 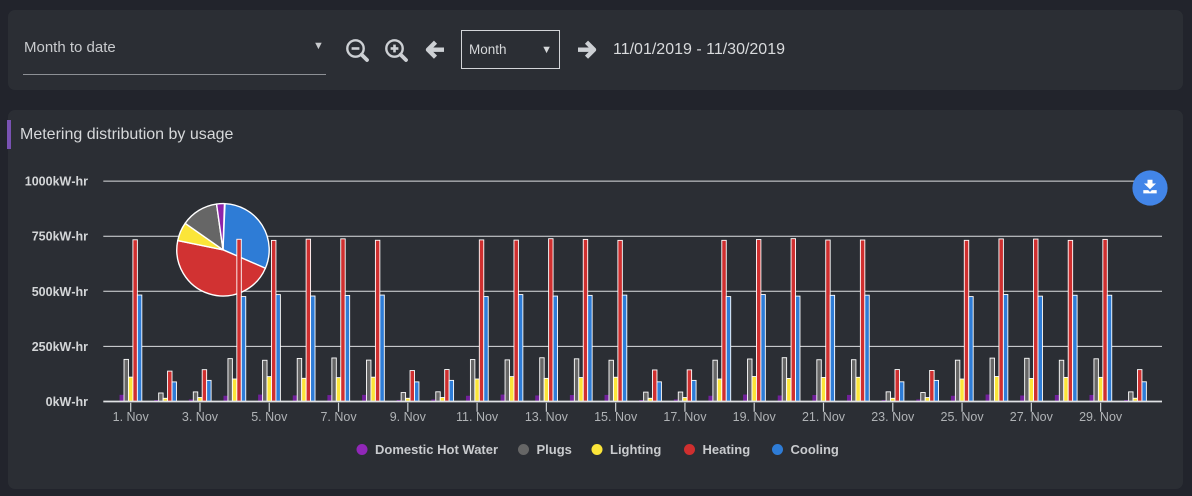 I want to click on svg-text: 750kW‑hr, so click(x=60, y=237).